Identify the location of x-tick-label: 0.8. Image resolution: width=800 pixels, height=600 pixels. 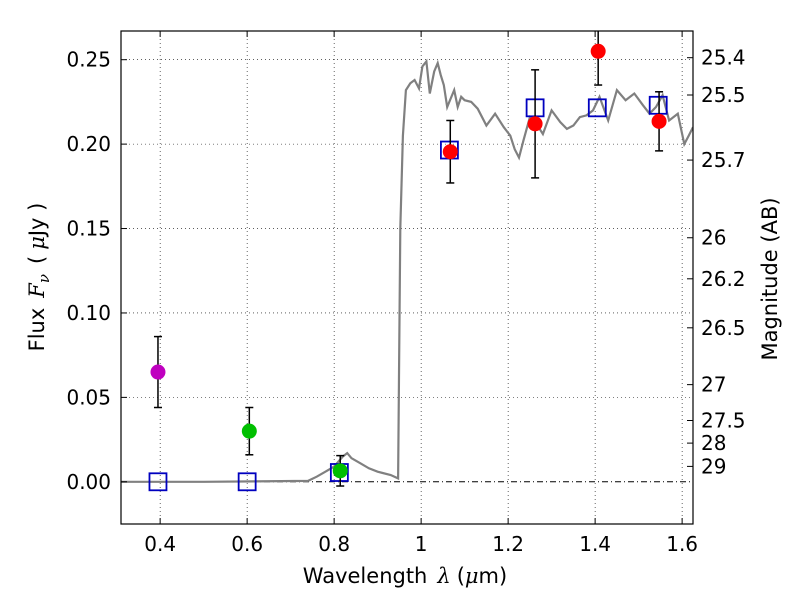
(334, 544).